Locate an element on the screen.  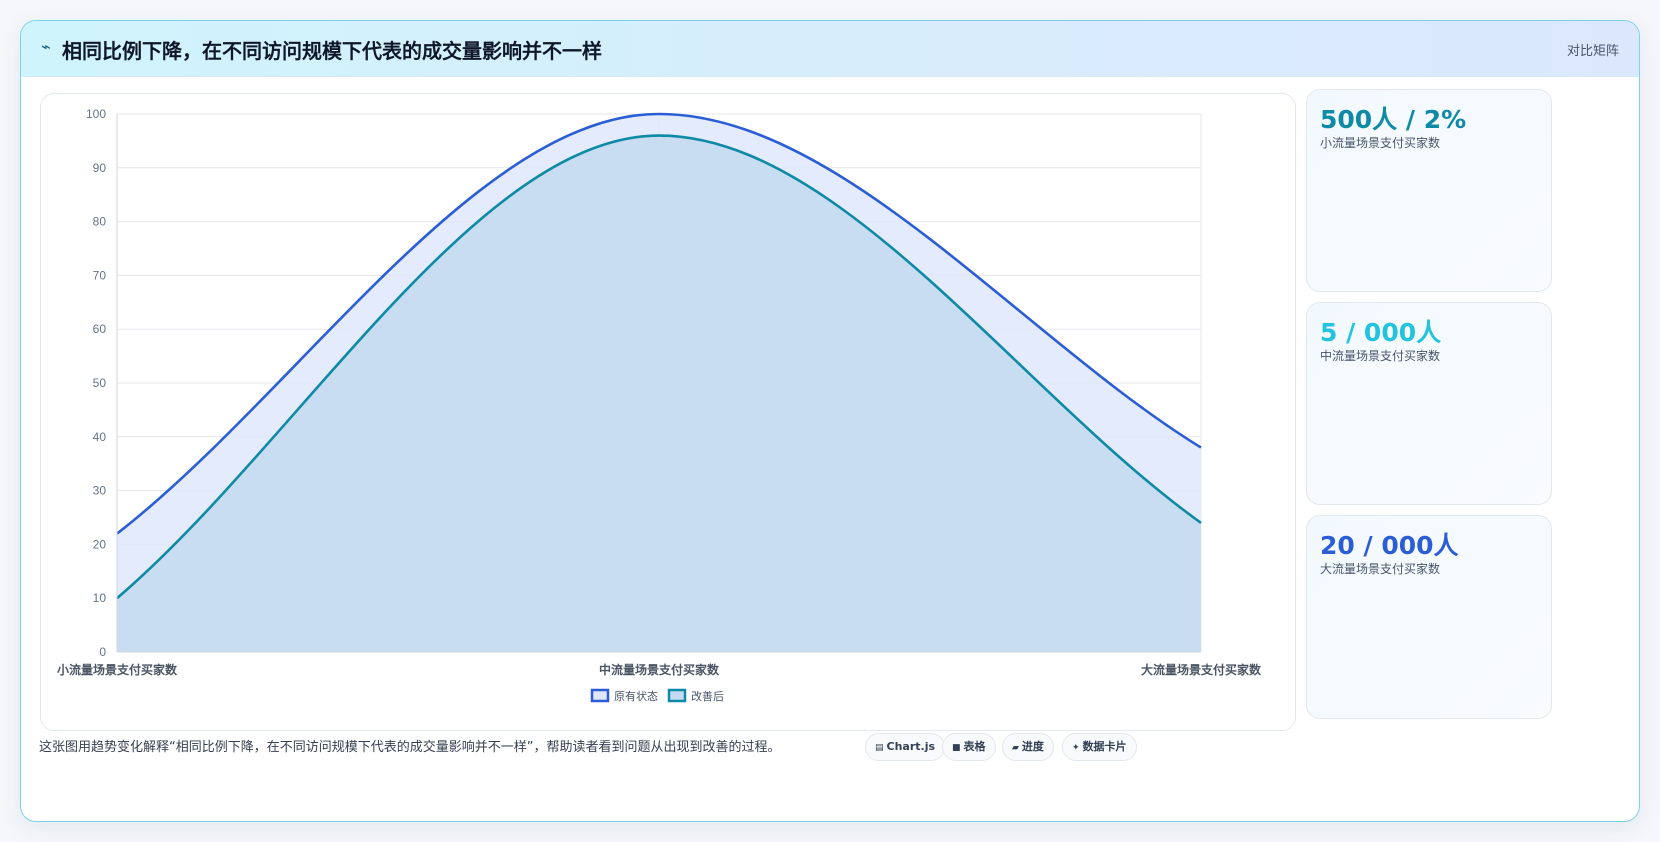
stat-value: 20 / 000人 is located at coordinates (1389, 545).